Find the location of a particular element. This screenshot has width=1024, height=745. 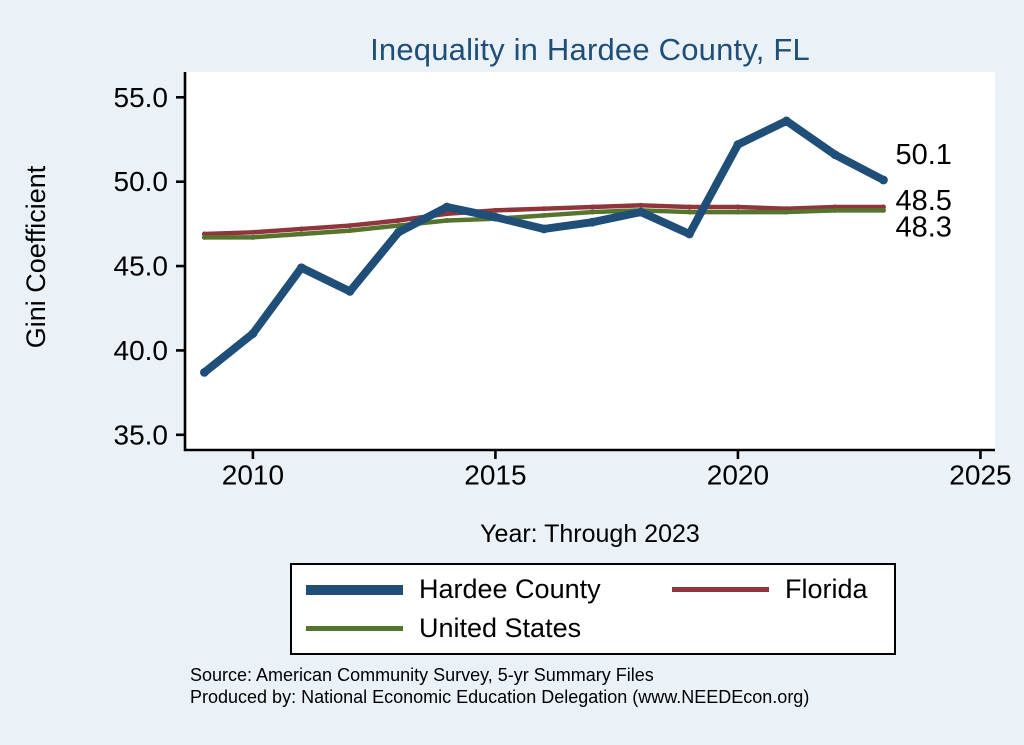

x-tick-label: 2015 is located at coordinates (495, 475).